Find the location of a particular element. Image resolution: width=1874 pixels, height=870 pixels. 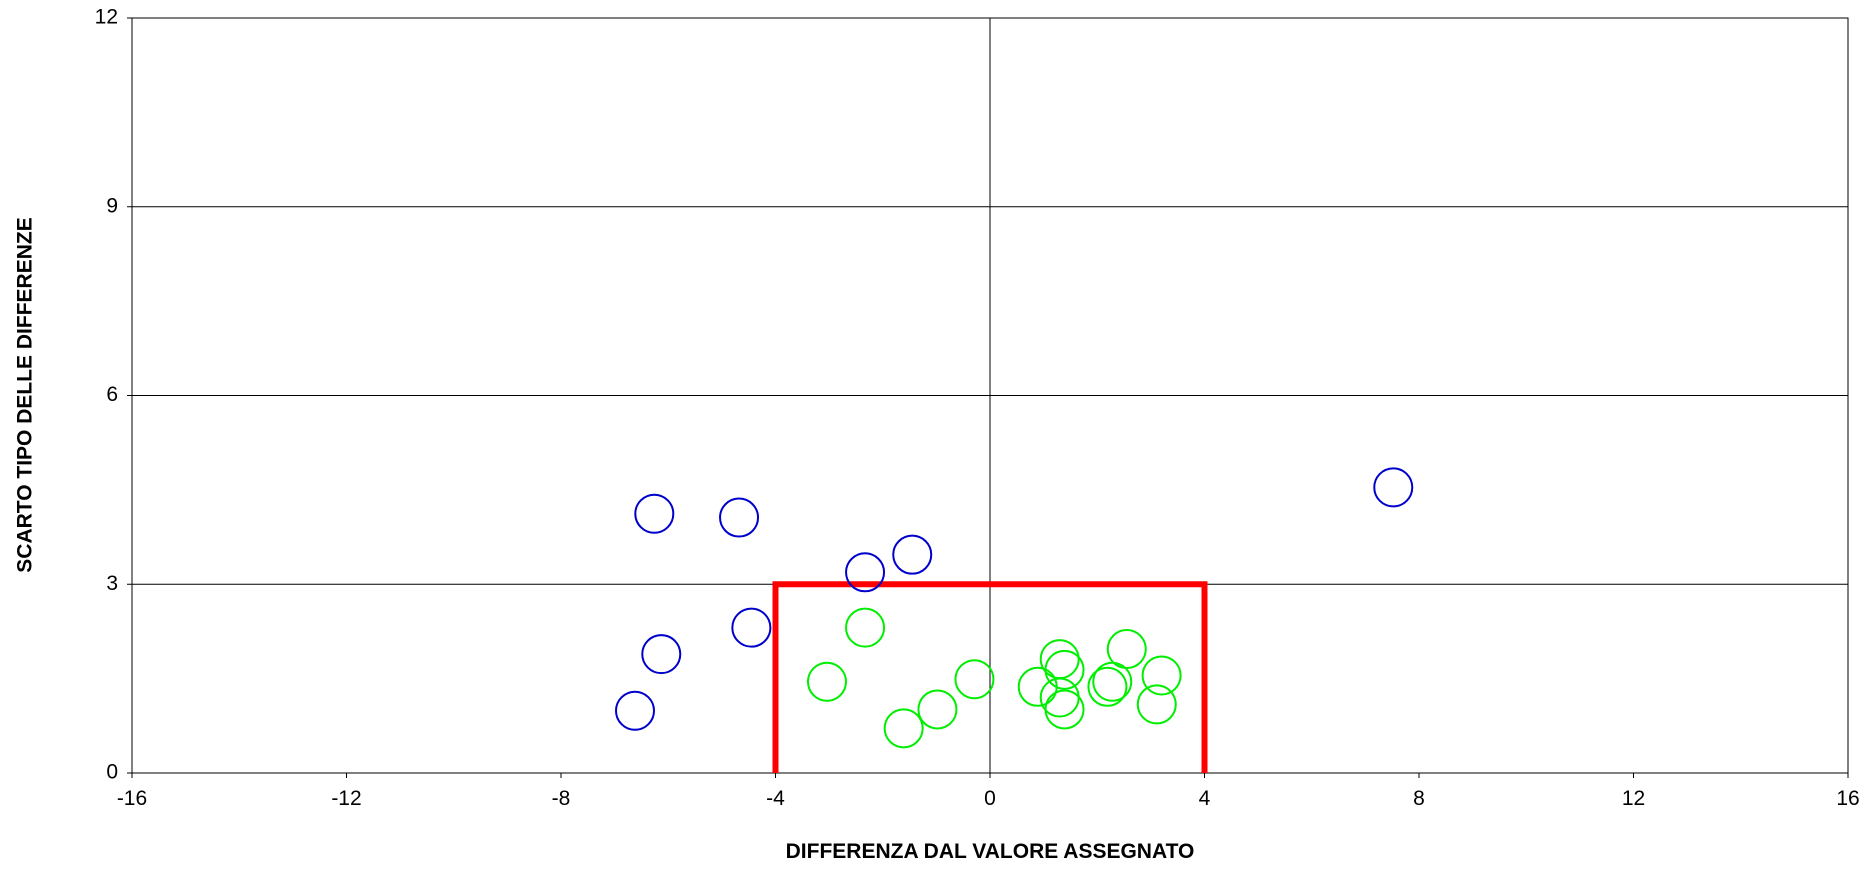

y-tick-label: 9 is located at coordinates (112, 205).